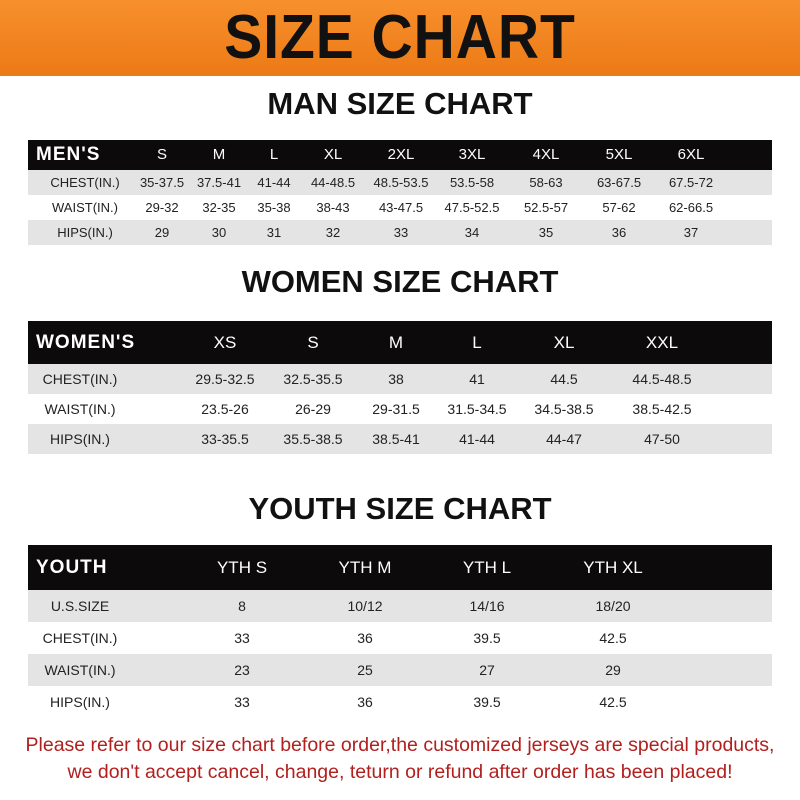  What do you see at coordinates (477, 409) in the screenshot?
I see `table-cell: 31.5-34.5` at bounding box center [477, 409].